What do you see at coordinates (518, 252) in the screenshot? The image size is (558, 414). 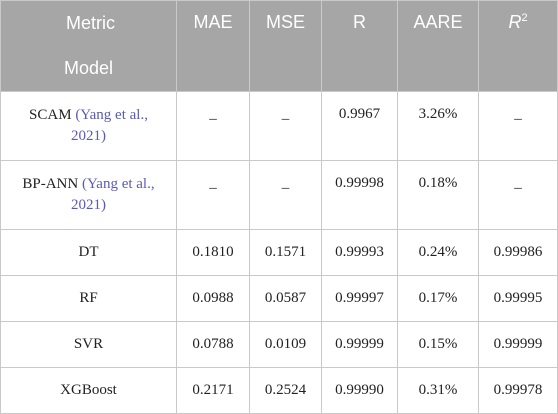 I see `cell-r2: 0.99986` at bounding box center [518, 252].